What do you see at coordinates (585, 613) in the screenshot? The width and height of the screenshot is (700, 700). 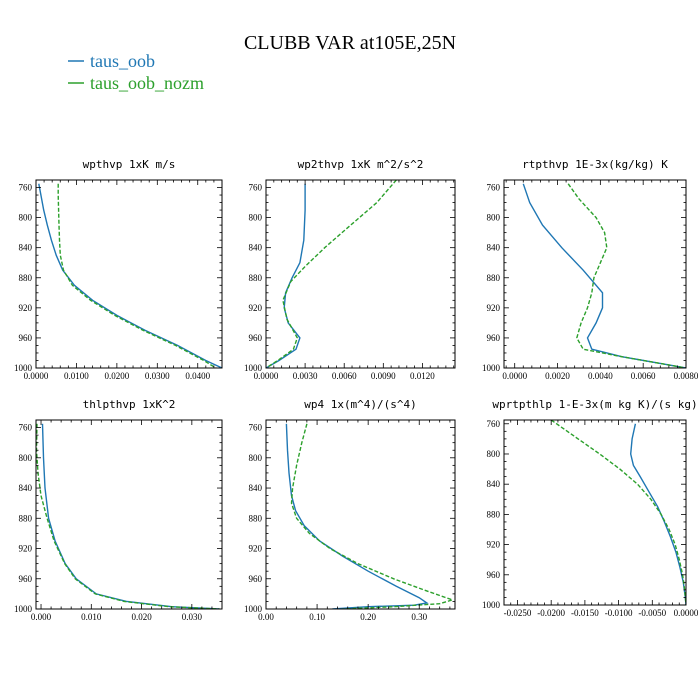 I see `x-tick-label: -0.0150` at bounding box center [585, 613].